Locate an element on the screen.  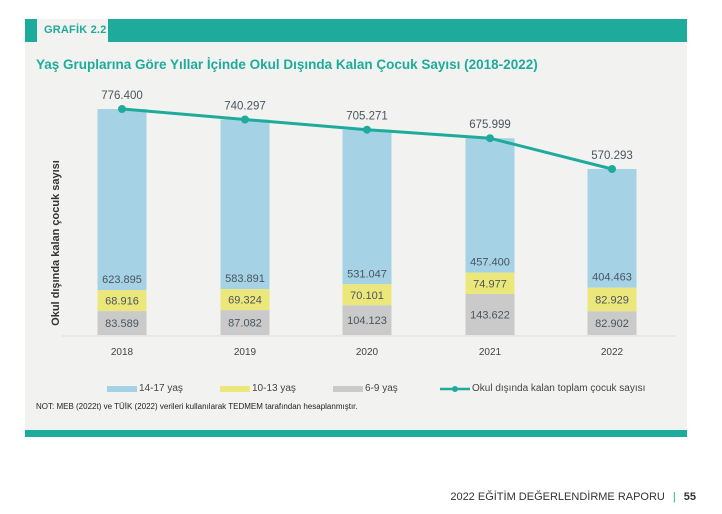
data-label-6-9: 83.589 is located at coordinates (122, 324).